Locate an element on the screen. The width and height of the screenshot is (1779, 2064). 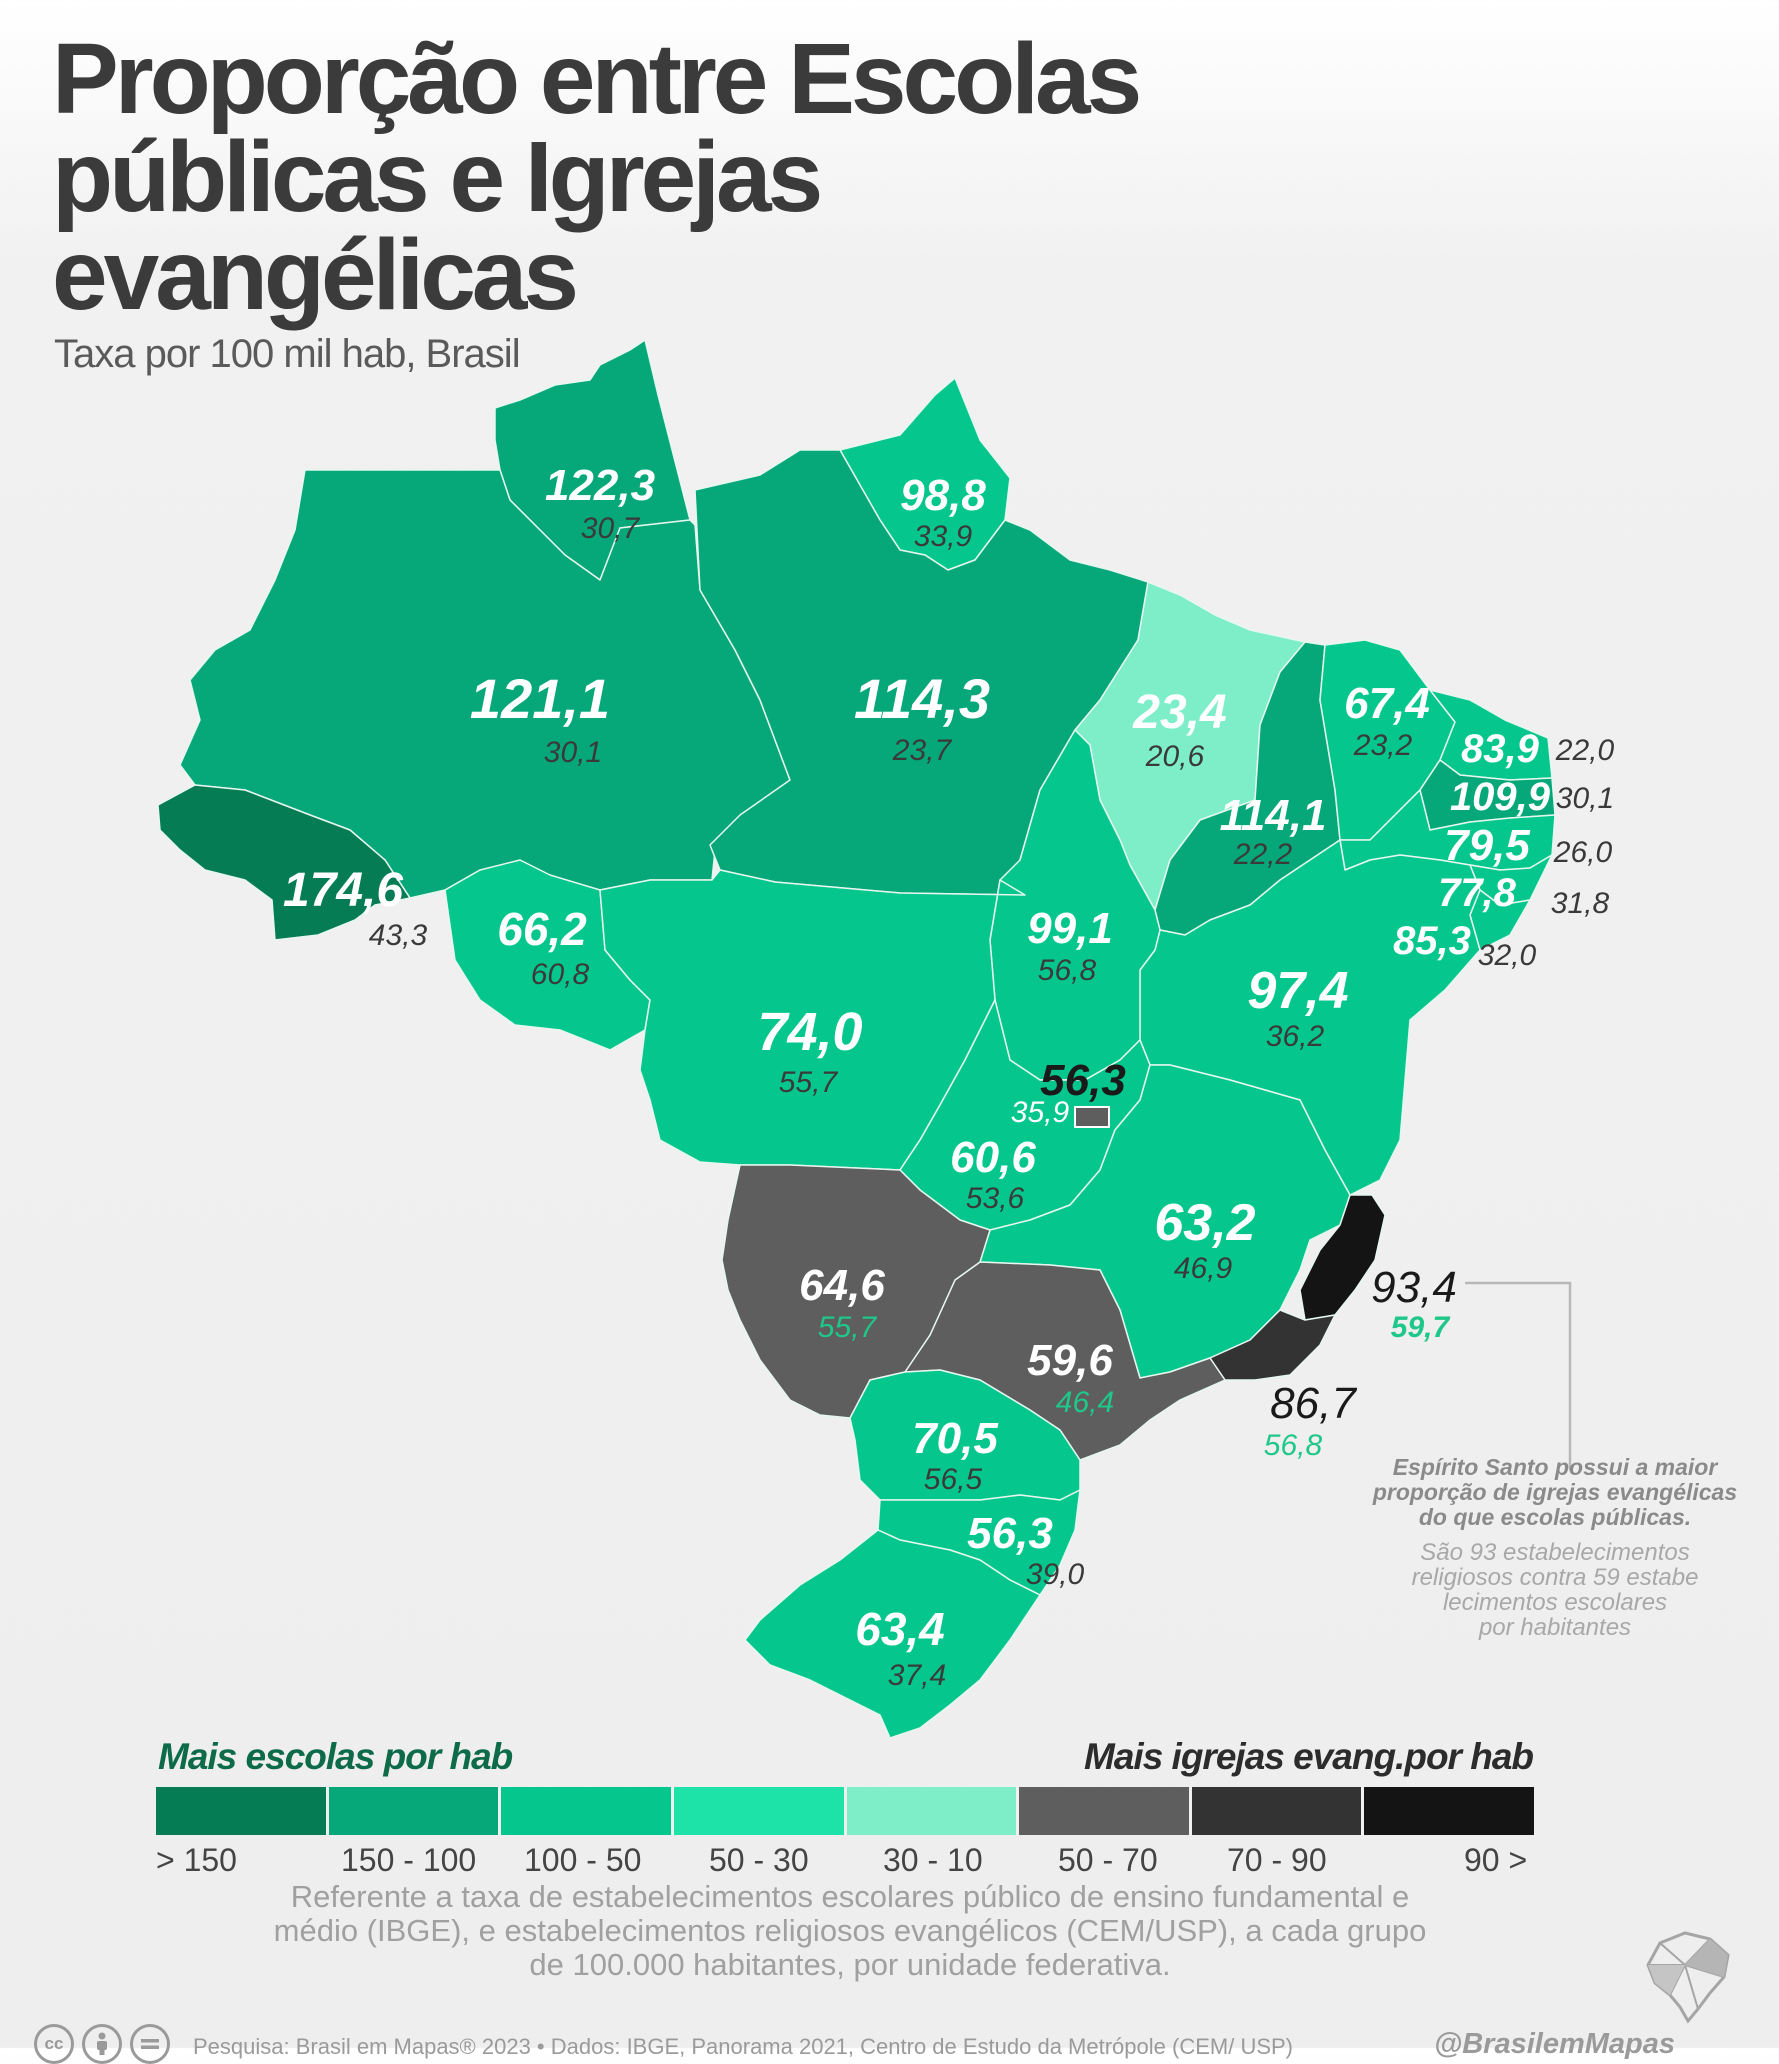
state-acre is located at coordinates (284, 862).